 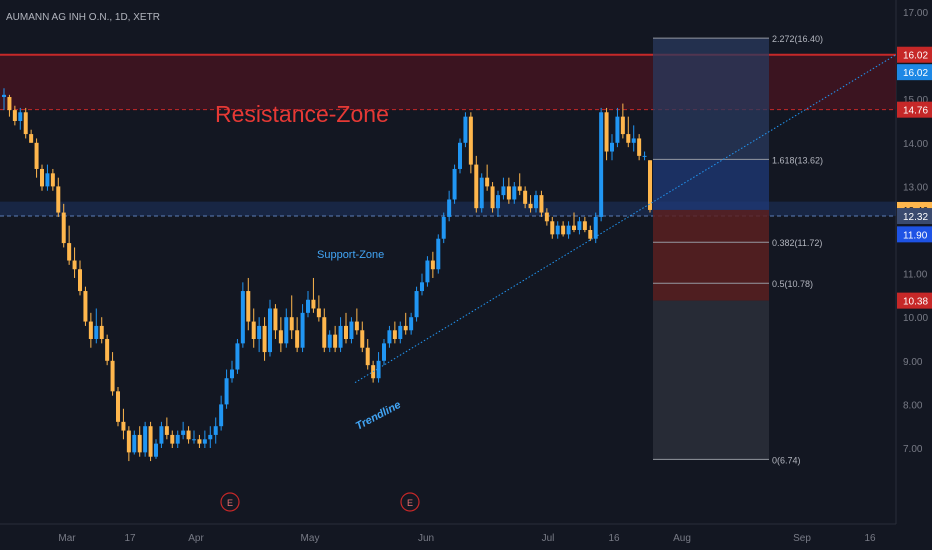 What do you see at coordinates (230, 502) in the screenshot?
I see `earnings-marker-1: E` at bounding box center [230, 502].